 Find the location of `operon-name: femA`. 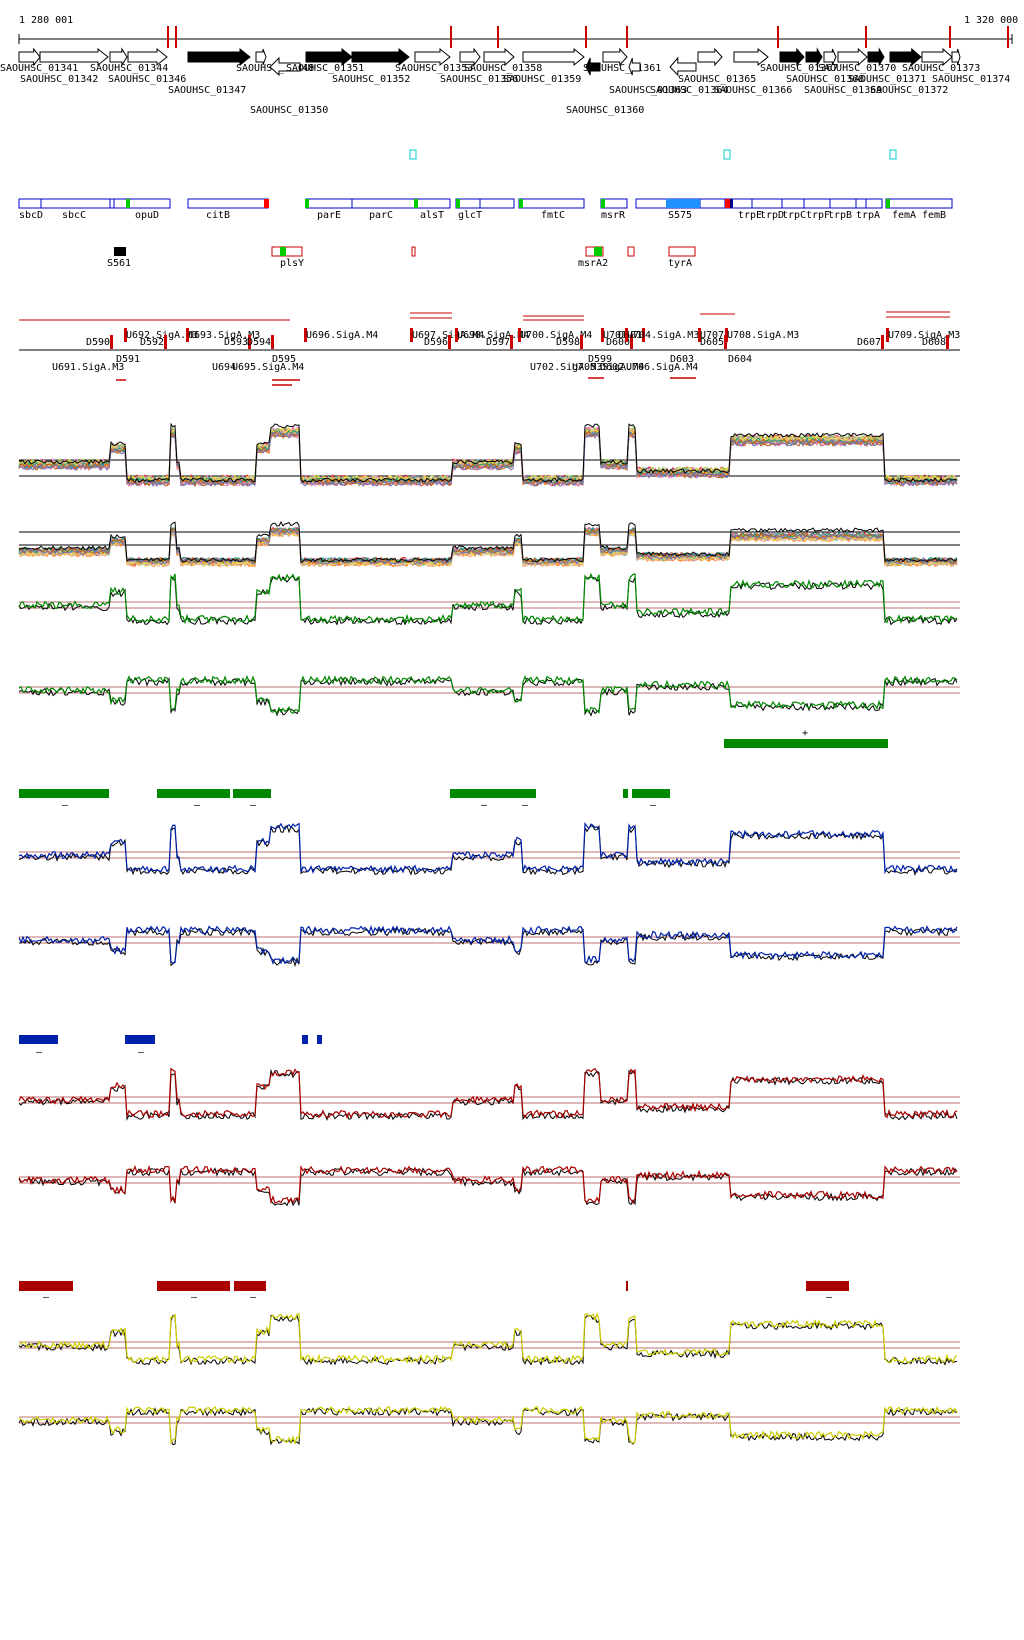

operon-name: femA is located at coordinates (904, 215).